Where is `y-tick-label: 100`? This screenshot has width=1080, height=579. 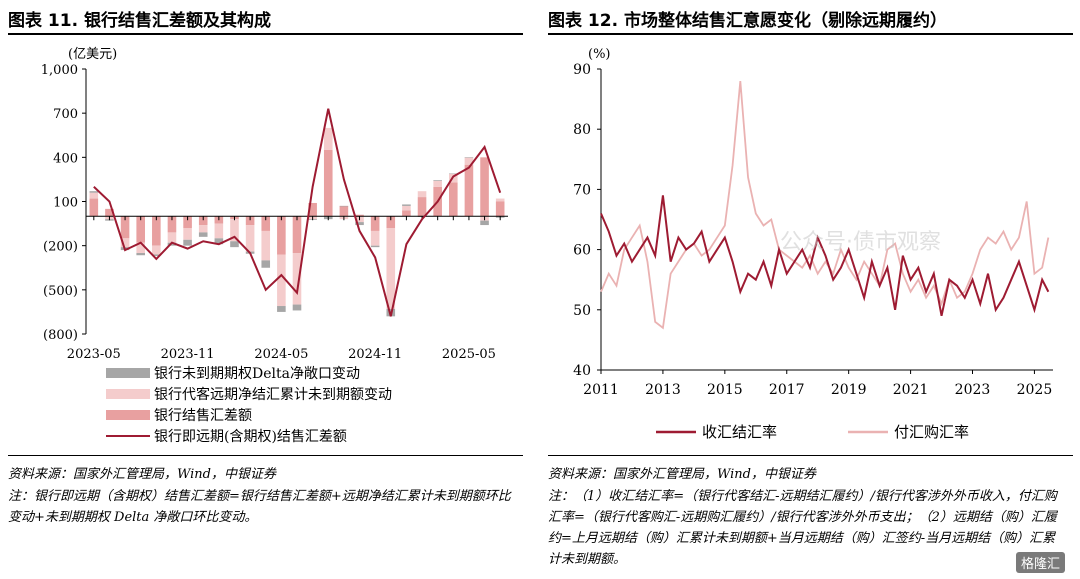 y-tick-label: 100 is located at coordinates (65, 203).